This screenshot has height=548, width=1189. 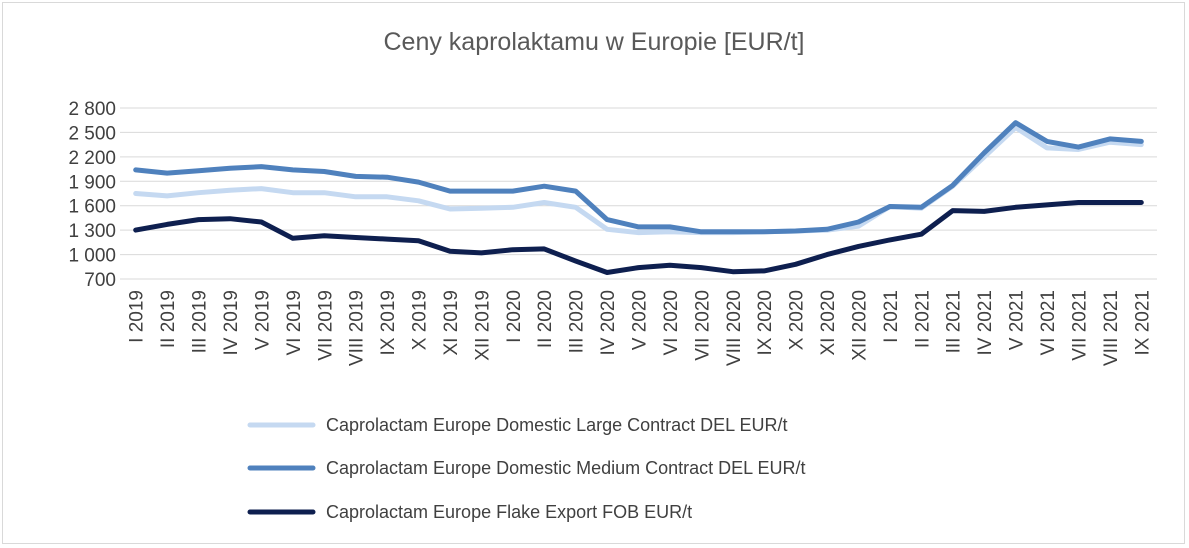 What do you see at coordinates (200, 321) in the screenshot?
I see `x-tick-label: III 2019` at bounding box center [200, 321].